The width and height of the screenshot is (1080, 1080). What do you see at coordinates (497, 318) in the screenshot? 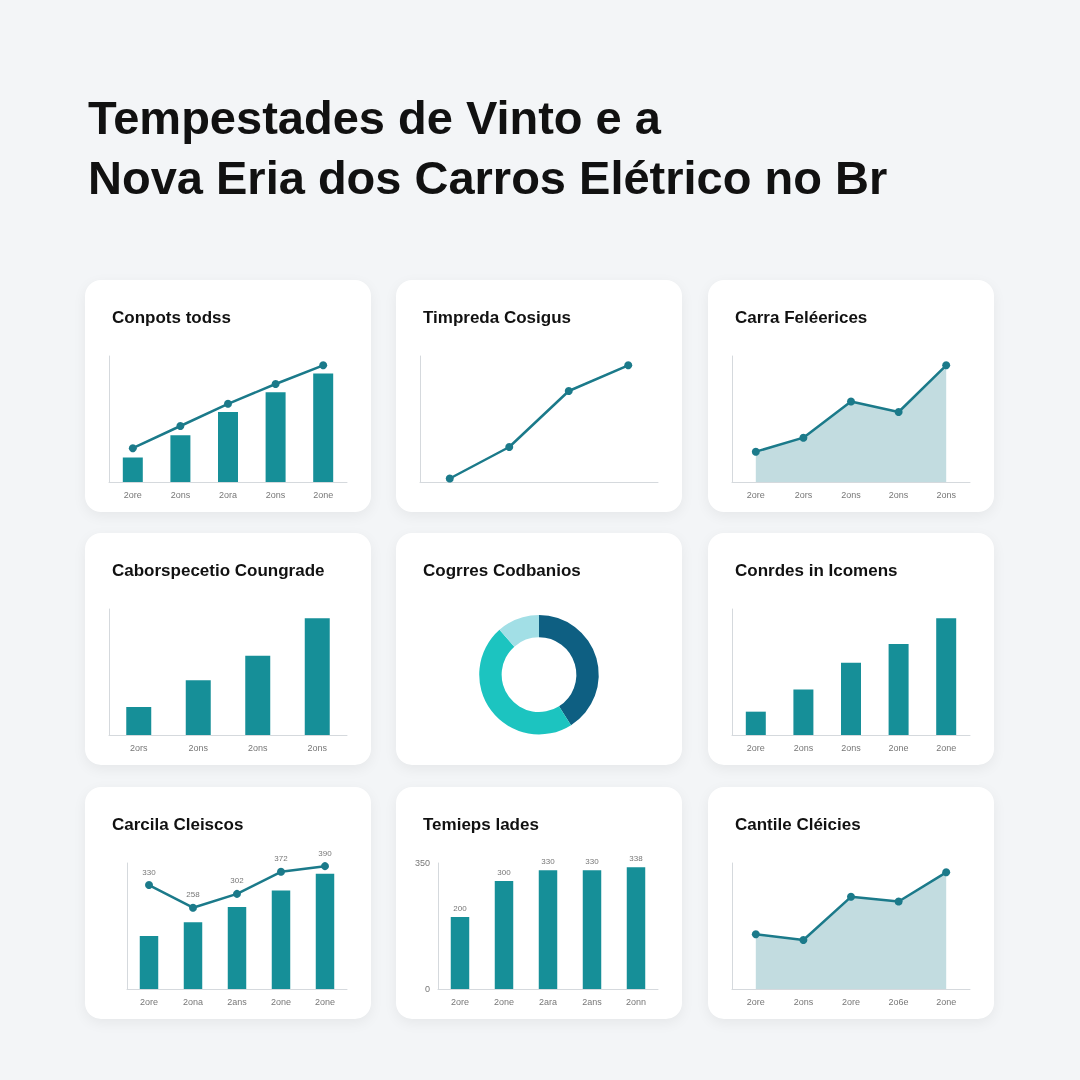
I see `chart-title: Timpreda Cosigus` at bounding box center [497, 318].